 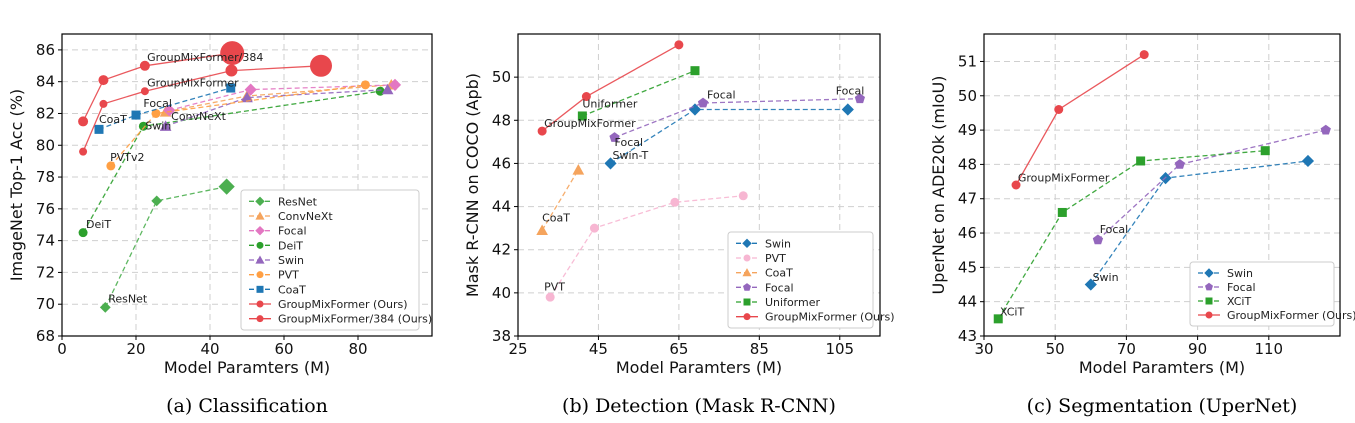 I want to click on legend-label: Focal, so click(x=779, y=287).